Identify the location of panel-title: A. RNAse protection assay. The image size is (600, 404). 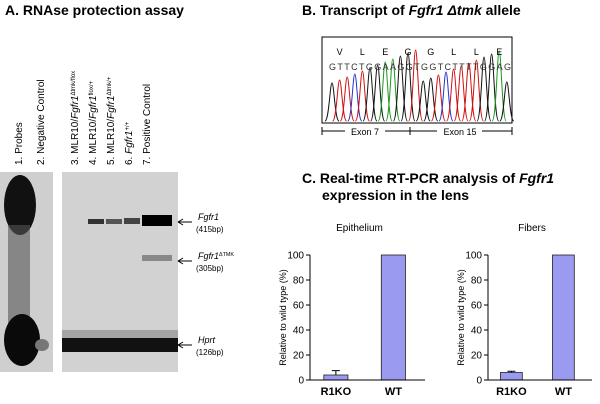
(94, 10).